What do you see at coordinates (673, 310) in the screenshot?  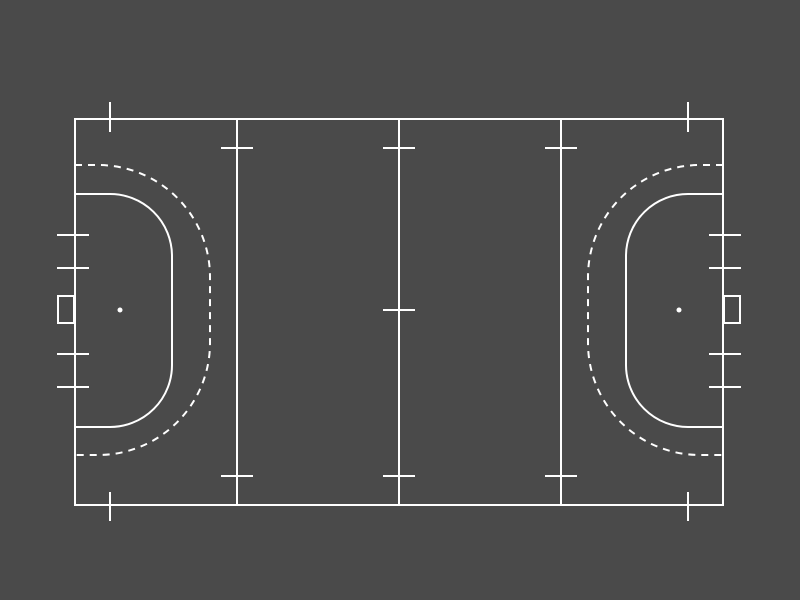 I see `striking-circle-right` at bounding box center [673, 310].